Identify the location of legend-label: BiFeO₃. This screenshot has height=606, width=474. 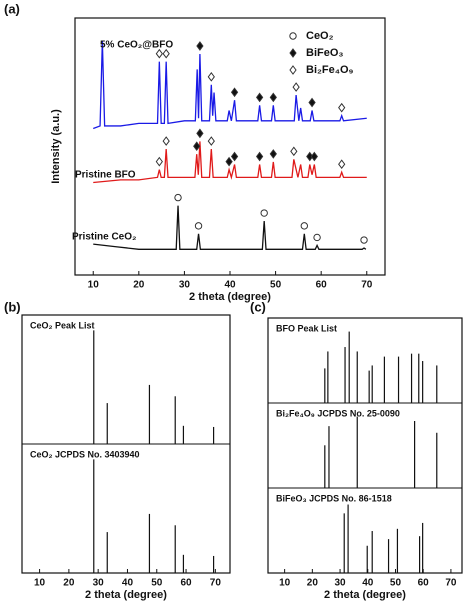
(324, 53).